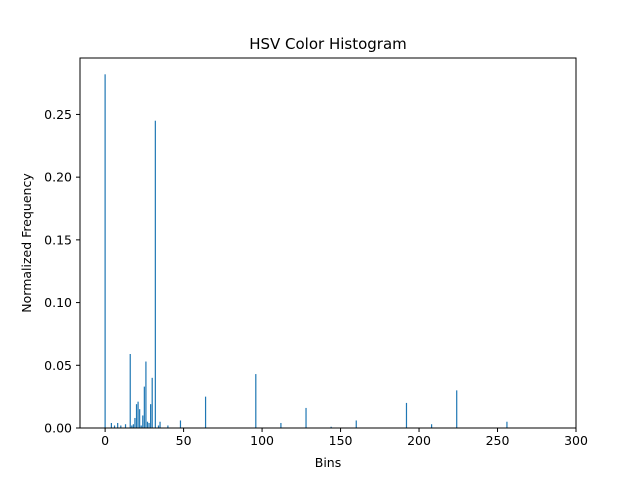 This screenshot has width=640, height=480. Describe the element at coordinates (262, 440) in the screenshot. I see `x-tick-label: 100` at that location.